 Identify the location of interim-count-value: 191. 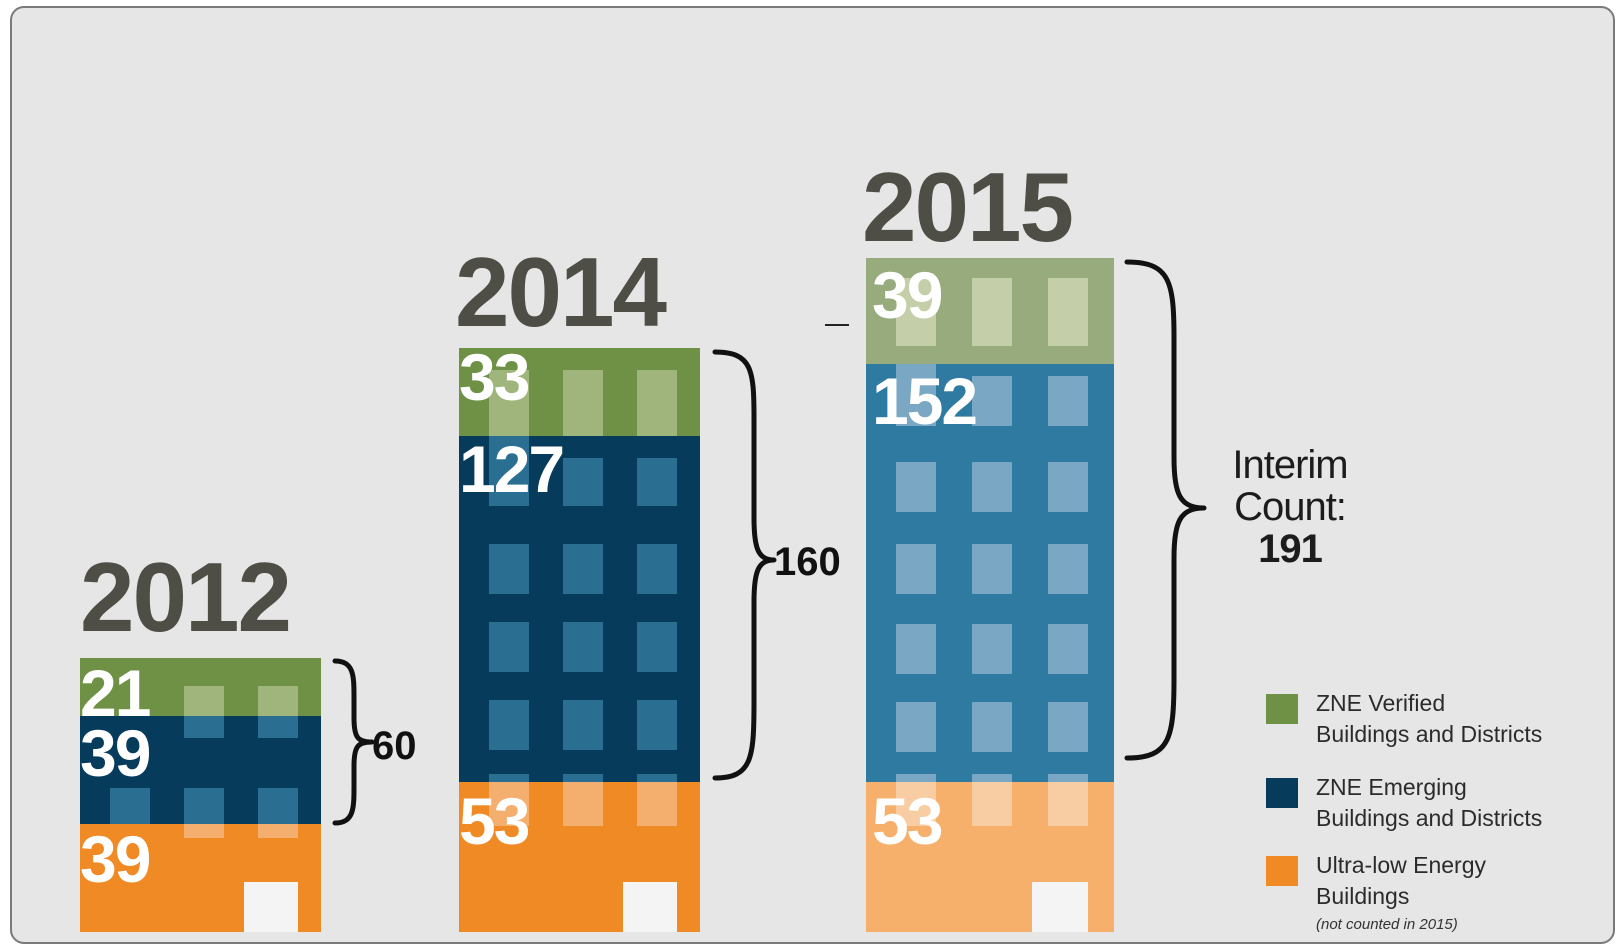
(1290, 549).